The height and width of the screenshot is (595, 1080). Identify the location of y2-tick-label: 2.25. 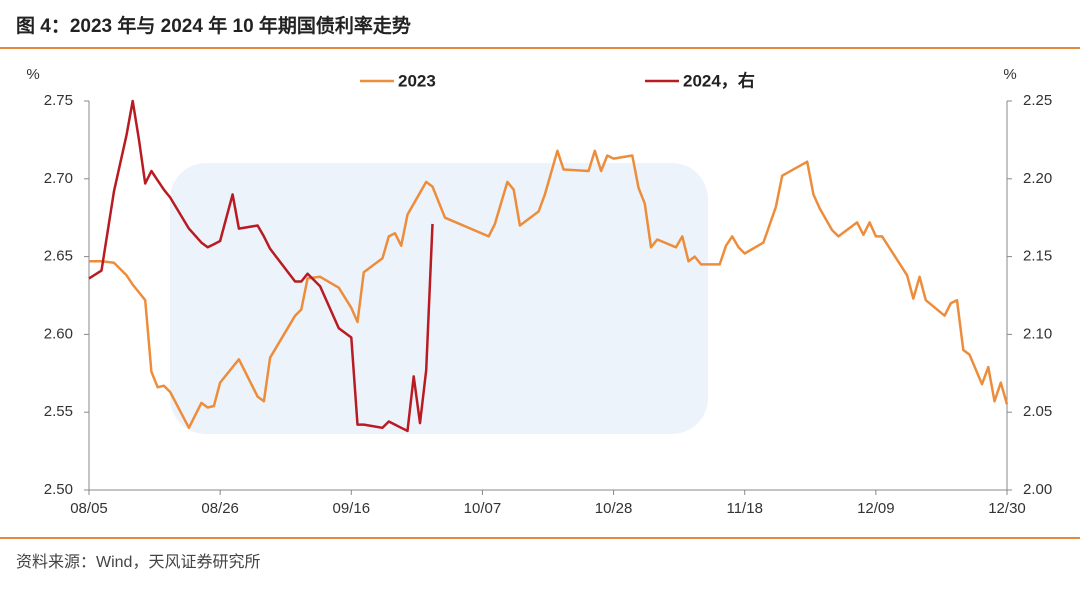
(1037, 100).